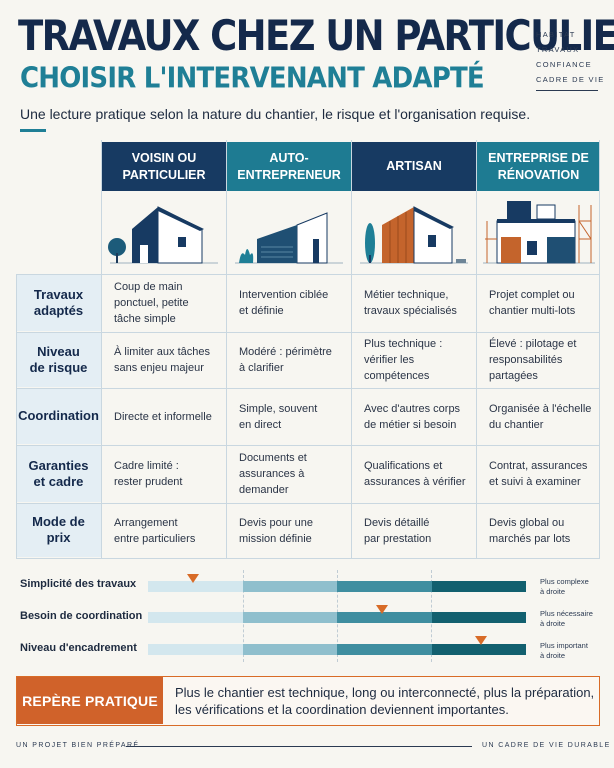 This screenshot has width=614, height=768. I want to click on scale-note-line: Plus important, so click(564, 645).